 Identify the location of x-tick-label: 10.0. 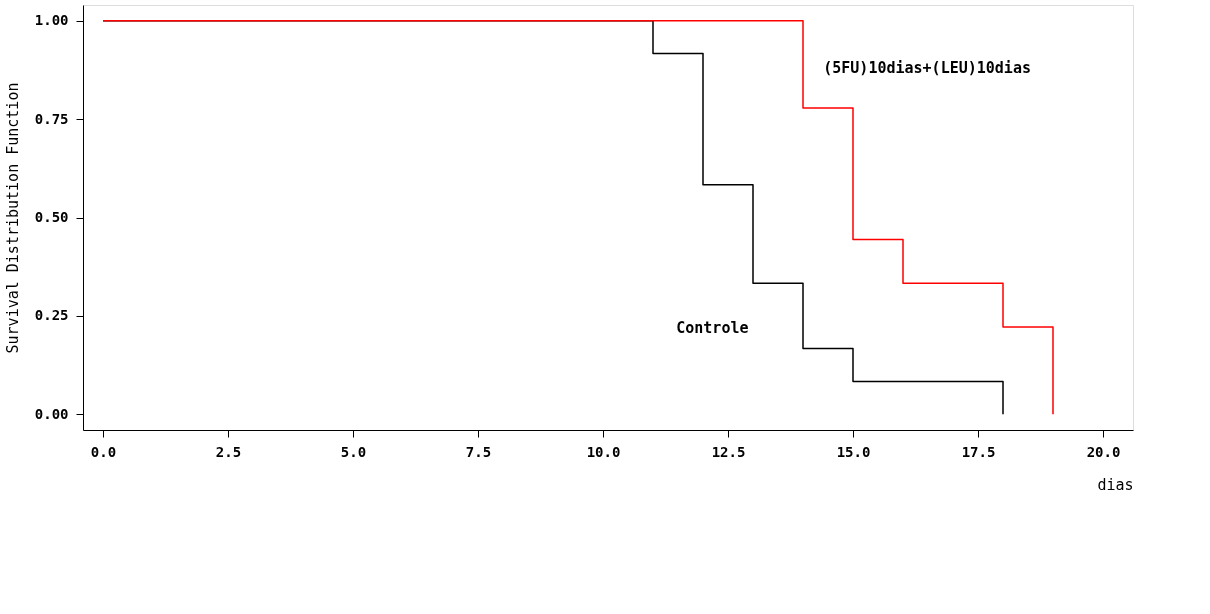
(603, 451).